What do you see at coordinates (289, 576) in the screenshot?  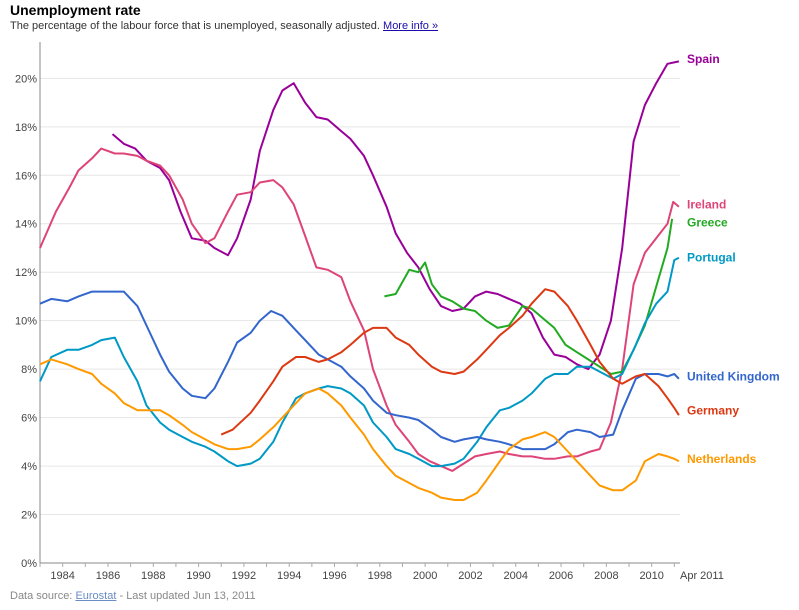 I see `x-tick-label: 1994` at bounding box center [289, 576].